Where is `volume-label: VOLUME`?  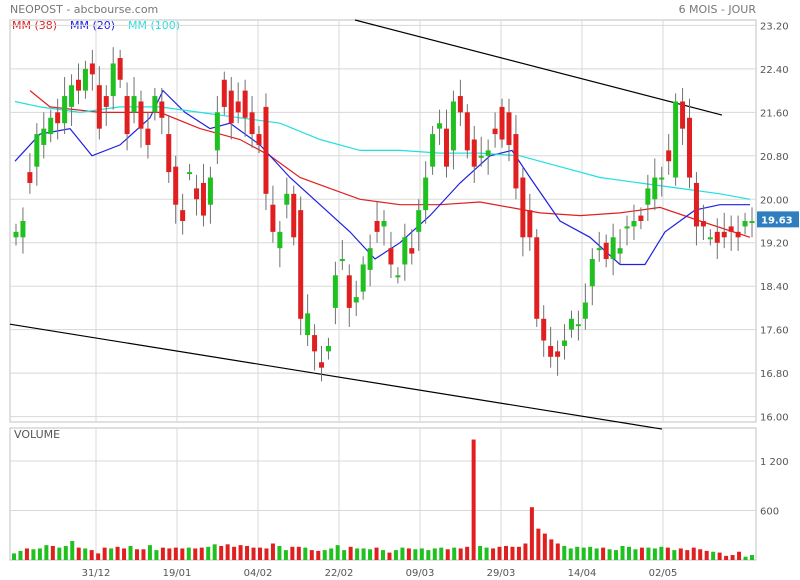
volume-label: VOLUME is located at coordinates (37, 434).